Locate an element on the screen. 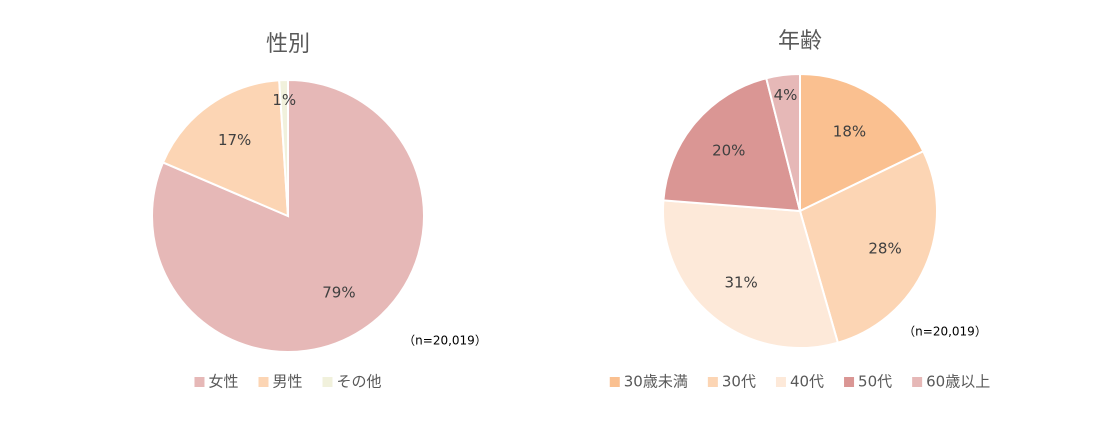 This screenshot has width=1106, height=432. legend-label: 30歳未満 is located at coordinates (656, 382).